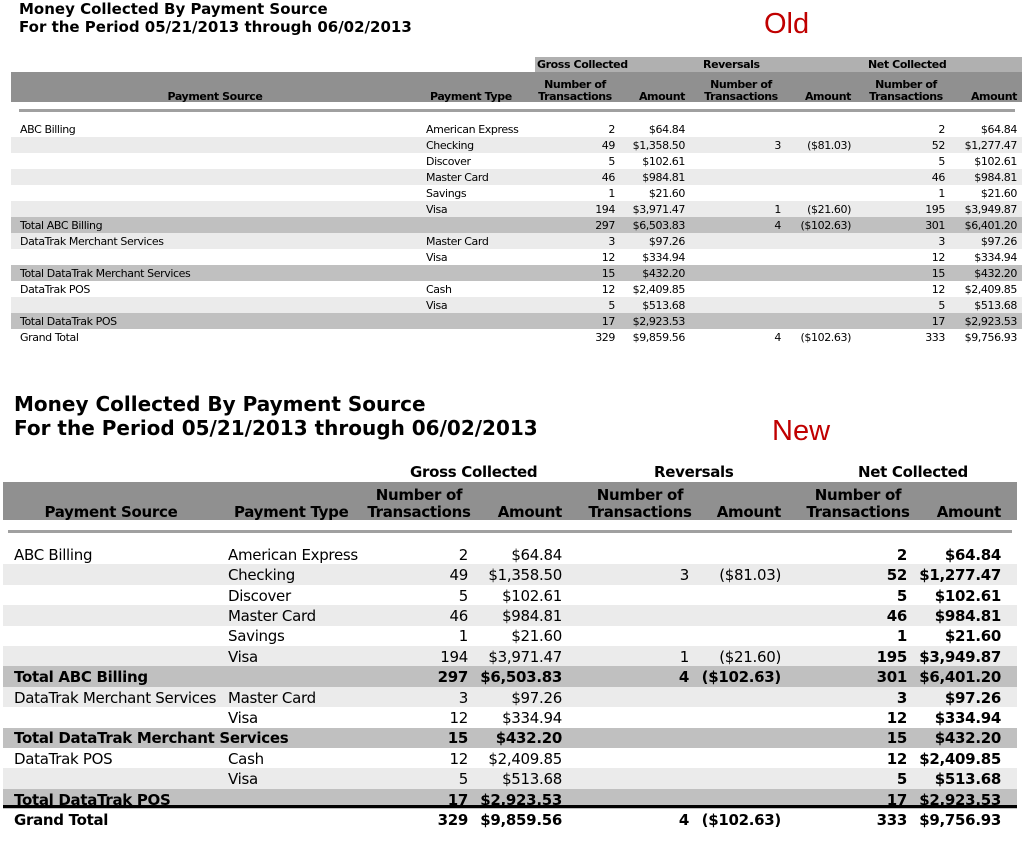  I want to click on gross-n-cell: 46, so click(608, 177).